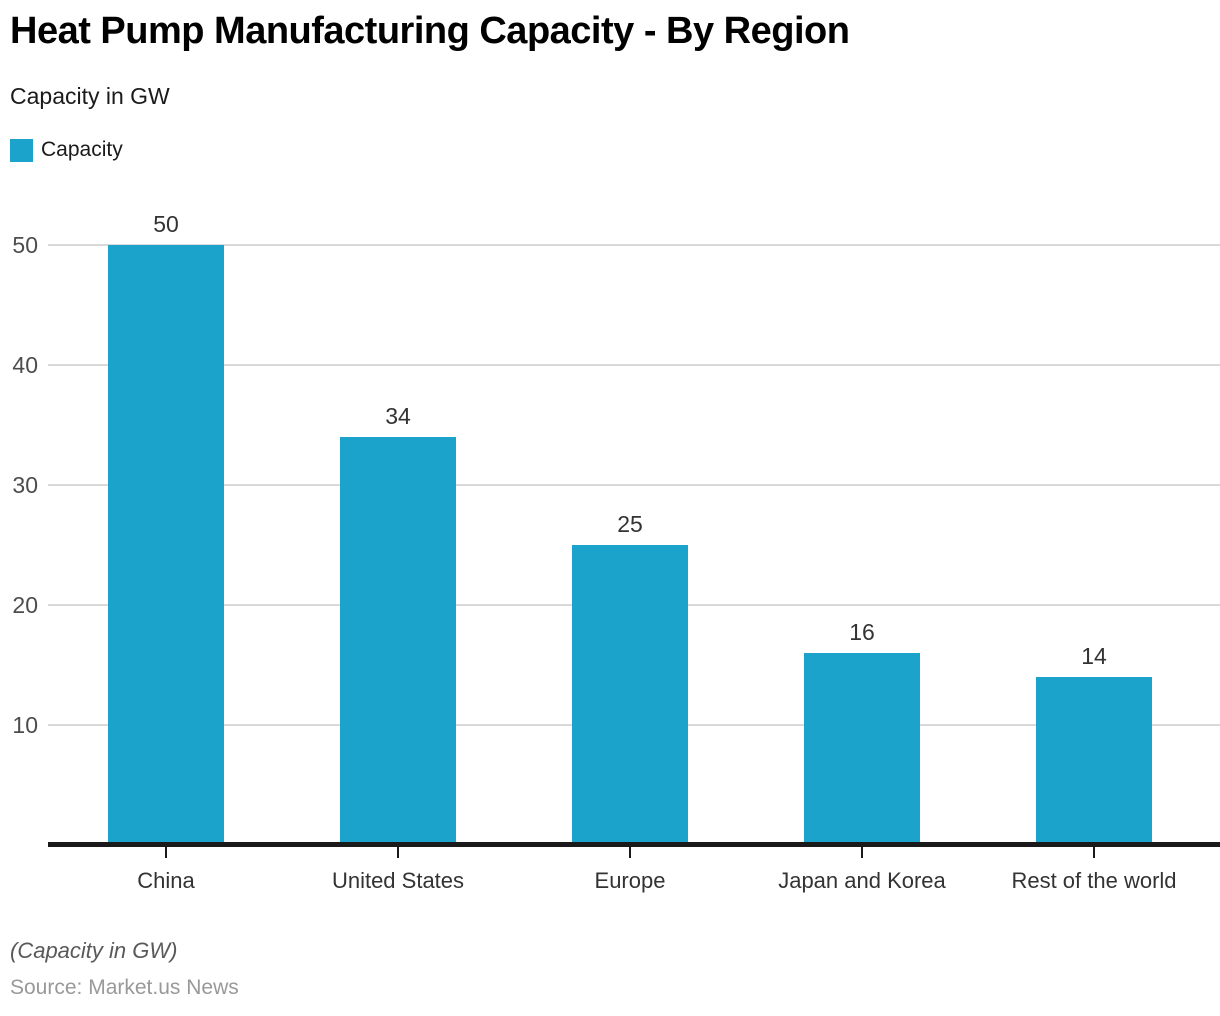 This screenshot has width=1220, height=1016. I want to click on bar-rest-of-the-world, so click(1094, 761).